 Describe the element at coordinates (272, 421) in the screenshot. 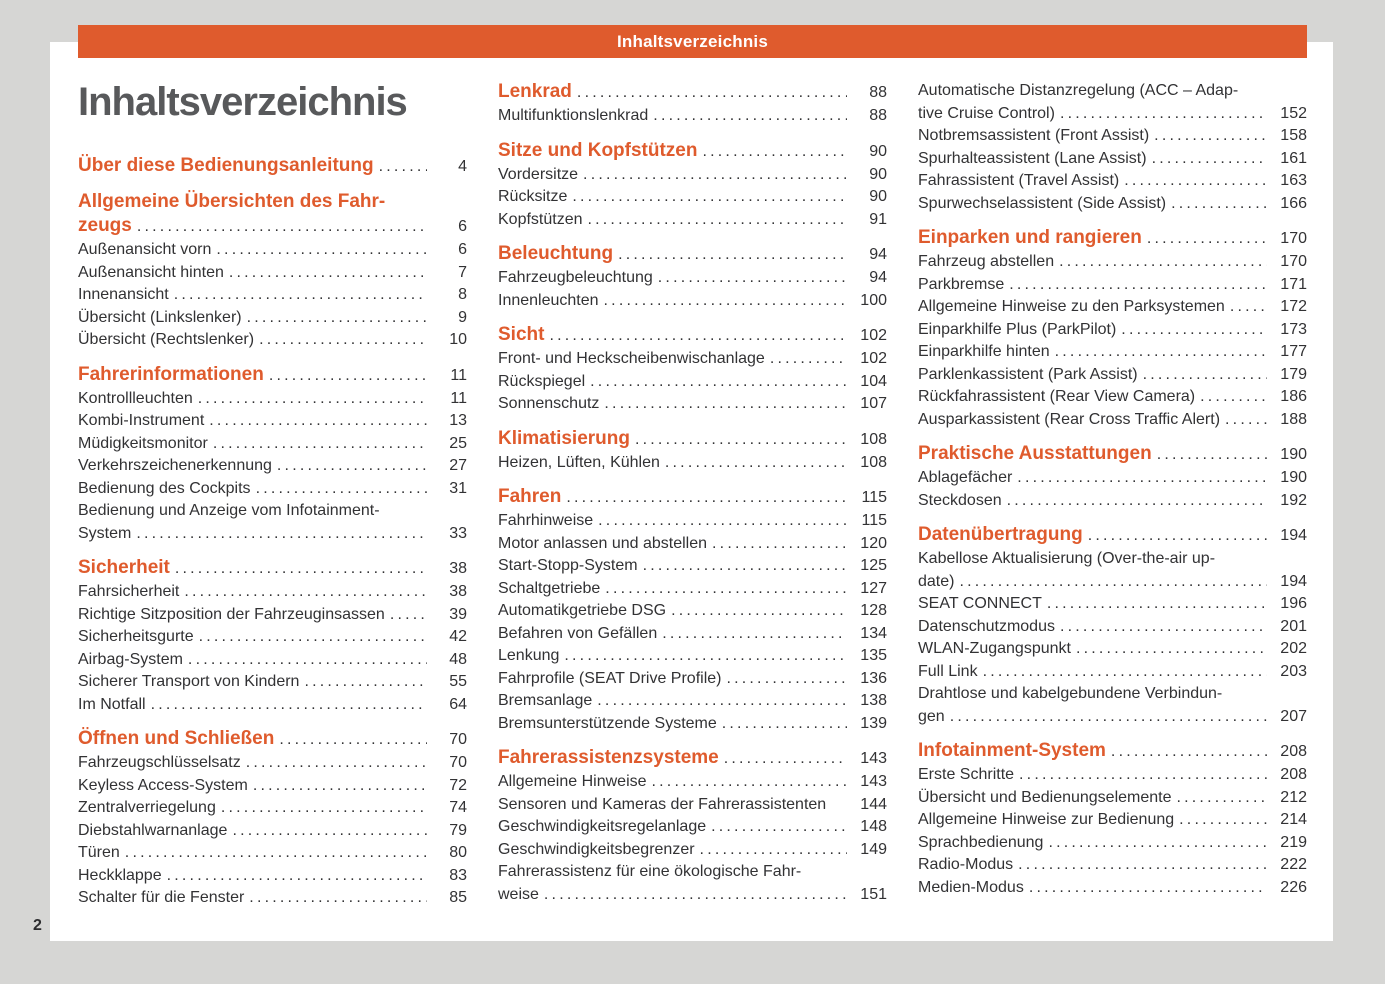

I see `toc-entry: Kombi-Instrument 13` at that location.